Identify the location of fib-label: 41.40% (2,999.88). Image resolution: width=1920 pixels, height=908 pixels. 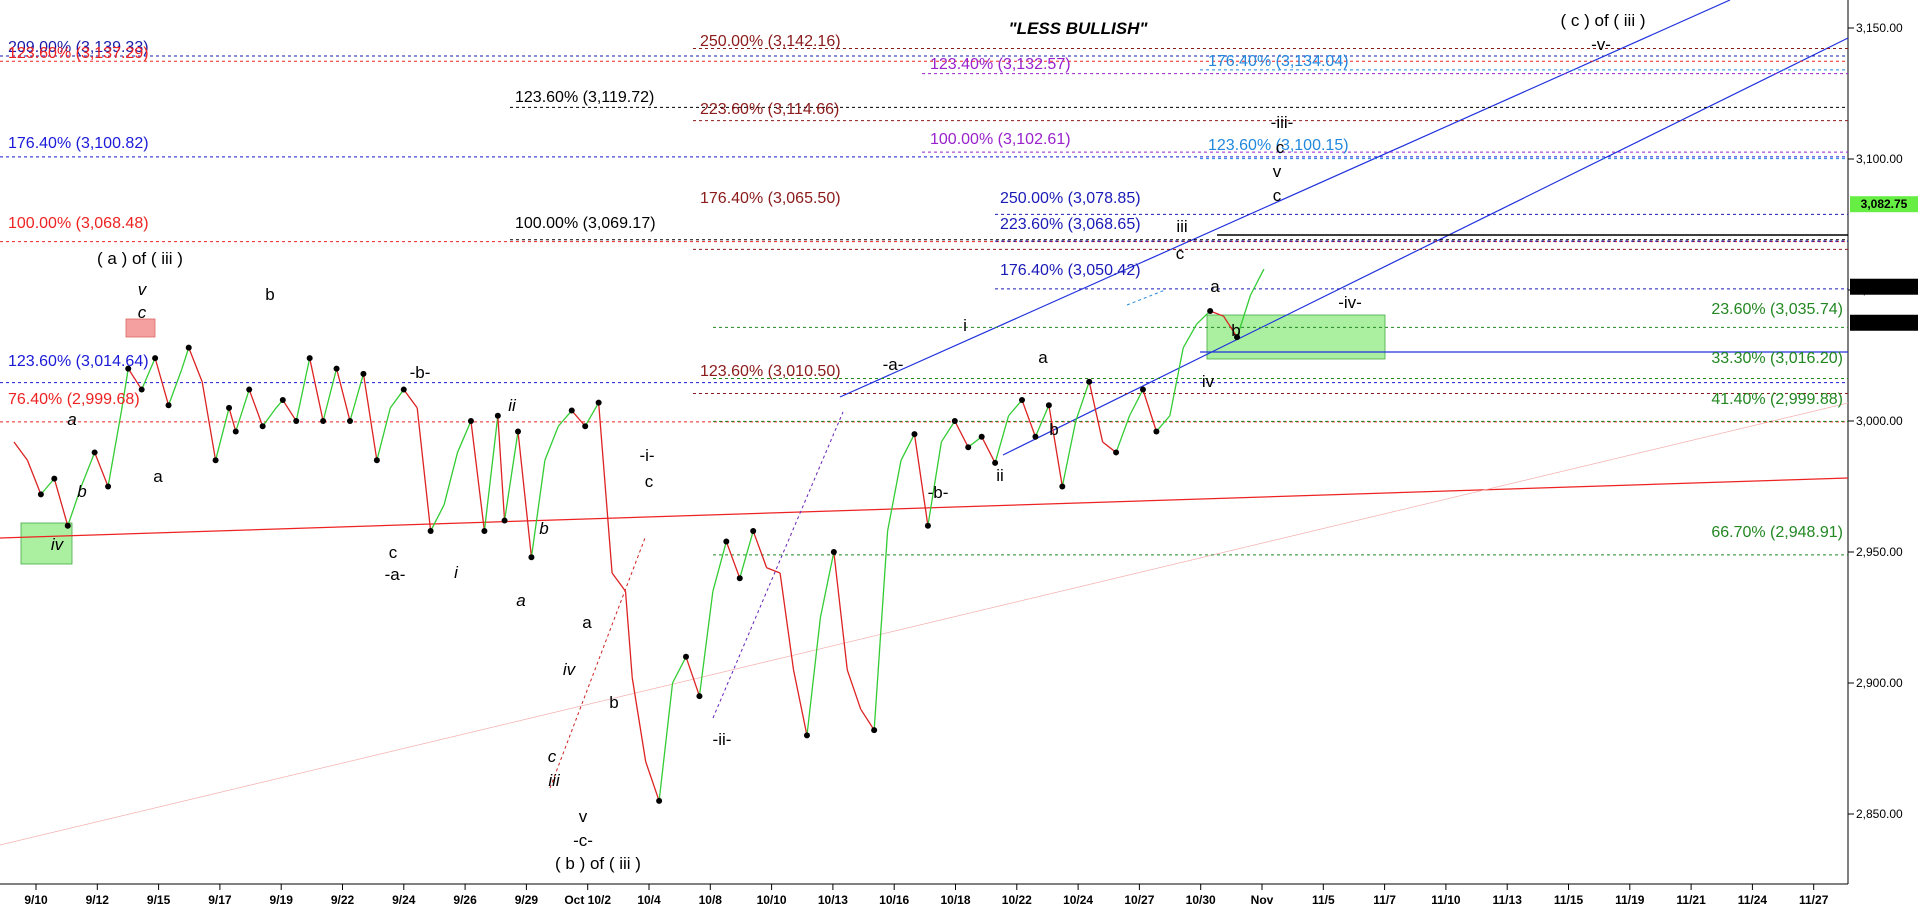
(1777, 399).